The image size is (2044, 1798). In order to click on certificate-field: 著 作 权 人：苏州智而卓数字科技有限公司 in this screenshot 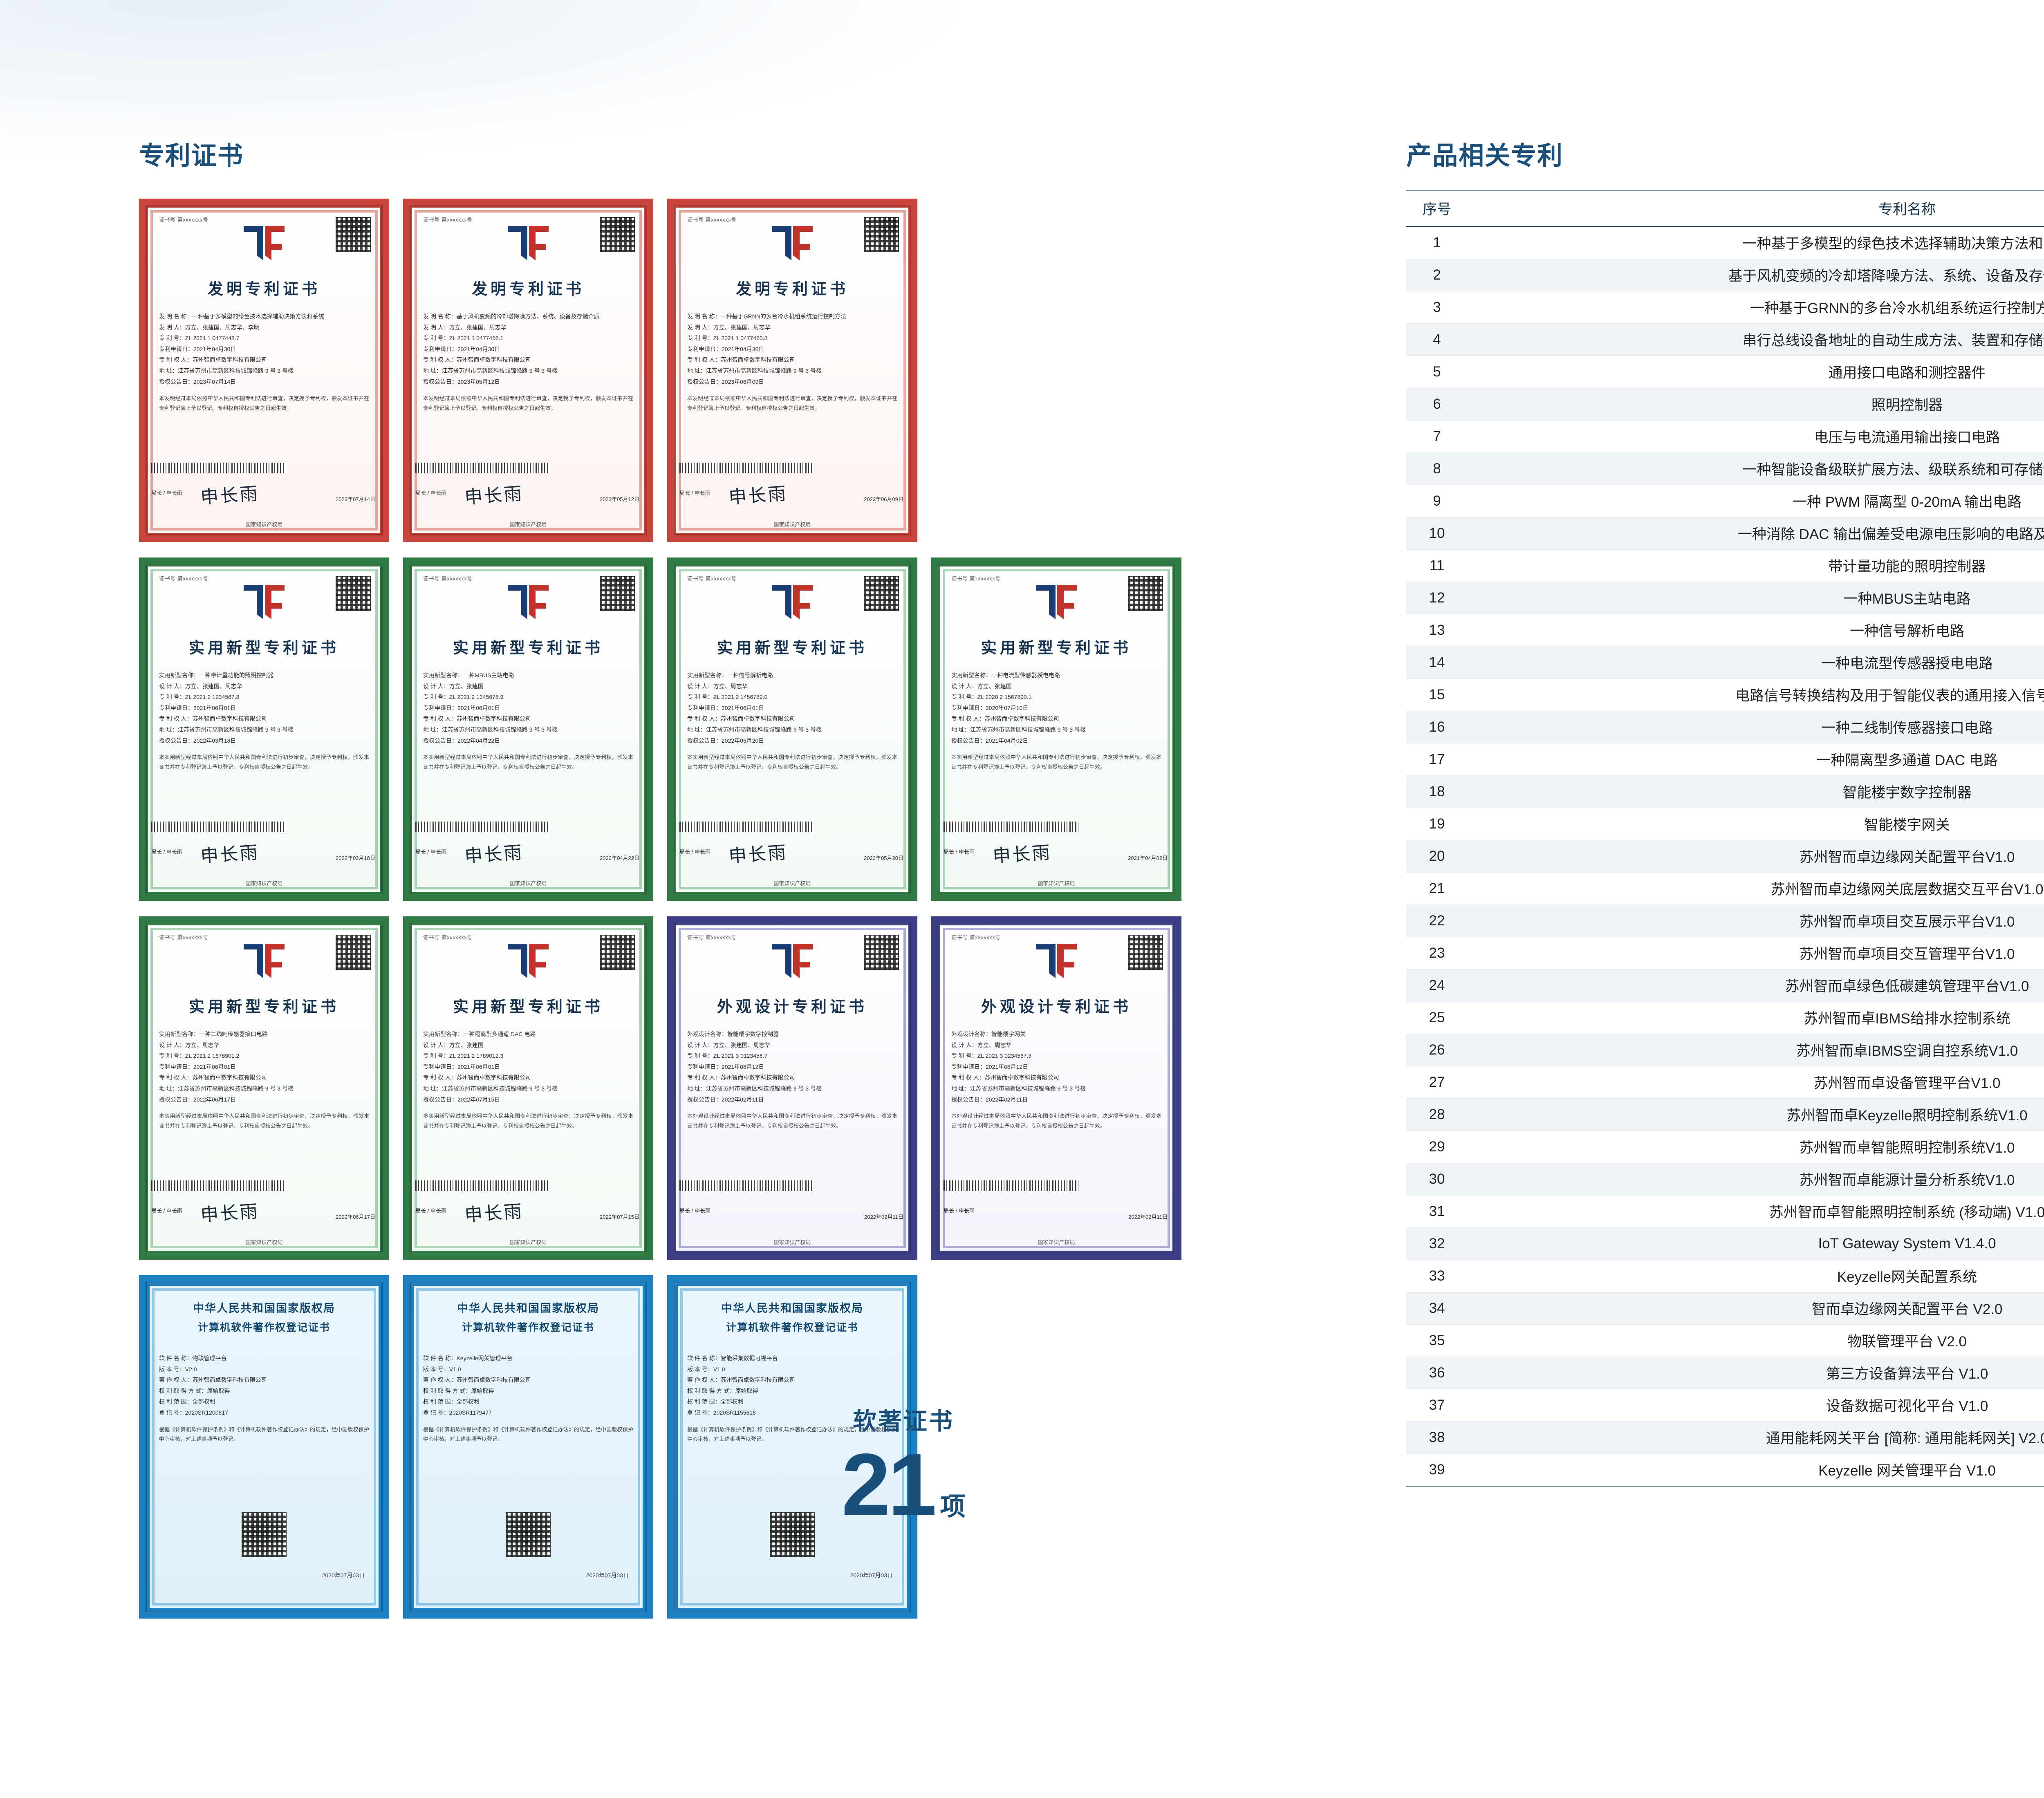, I will do `click(477, 1380)`.